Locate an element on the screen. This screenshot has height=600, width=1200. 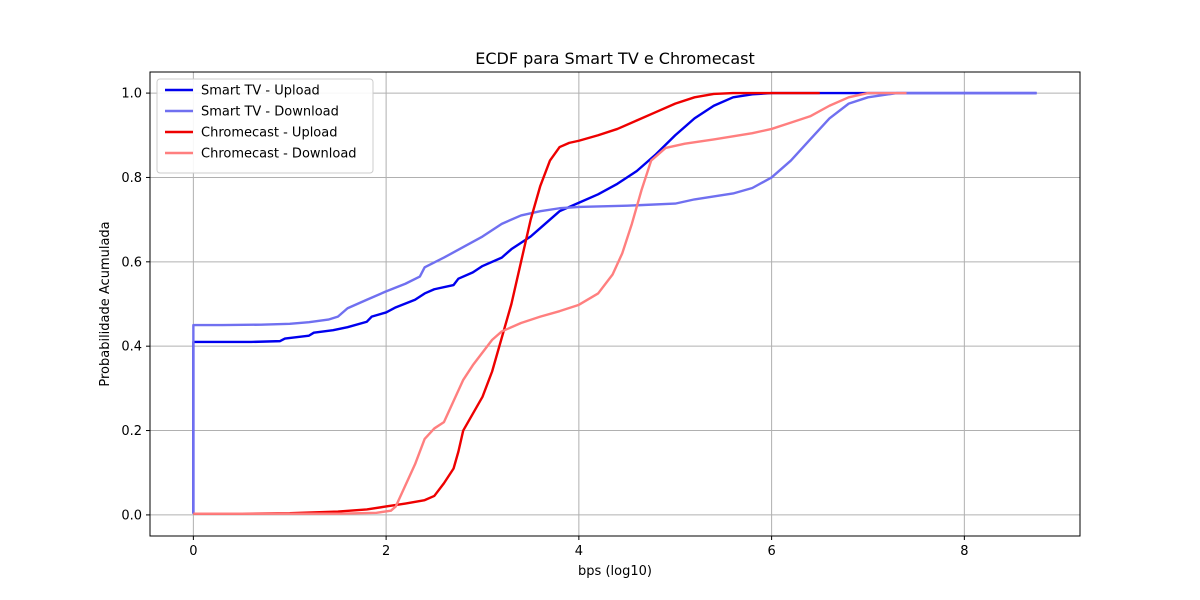
y-tick-label: 0.8 is located at coordinates (131, 178).